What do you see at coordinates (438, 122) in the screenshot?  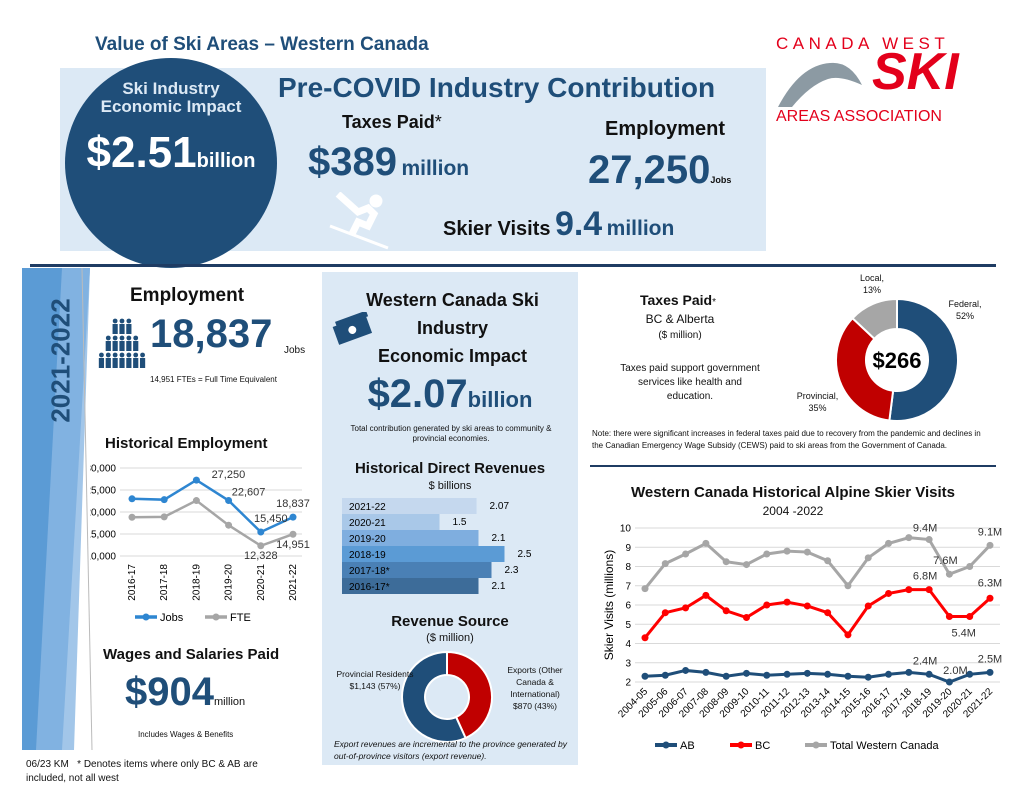 I see `taxes-star: *` at bounding box center [438, 122].